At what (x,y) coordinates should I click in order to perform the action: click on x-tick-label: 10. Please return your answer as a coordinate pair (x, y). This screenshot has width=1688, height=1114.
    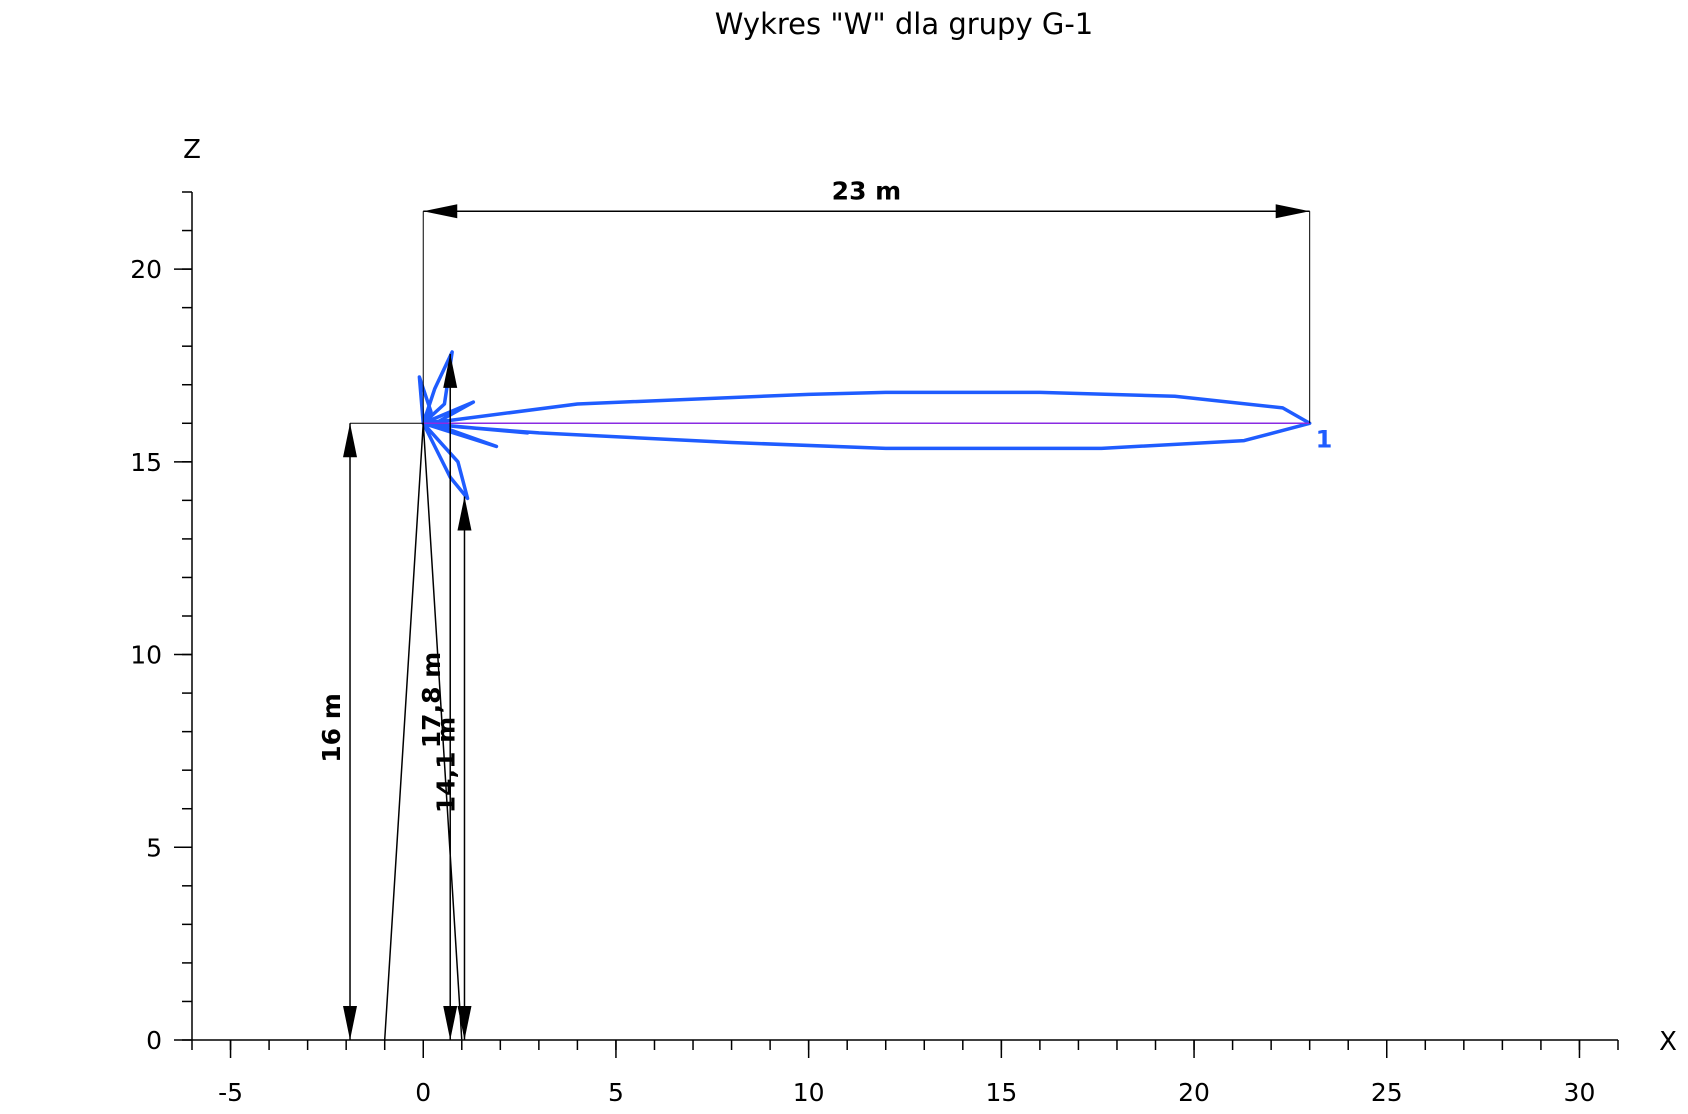
    Looking at the image, I should click on (809, 1092).